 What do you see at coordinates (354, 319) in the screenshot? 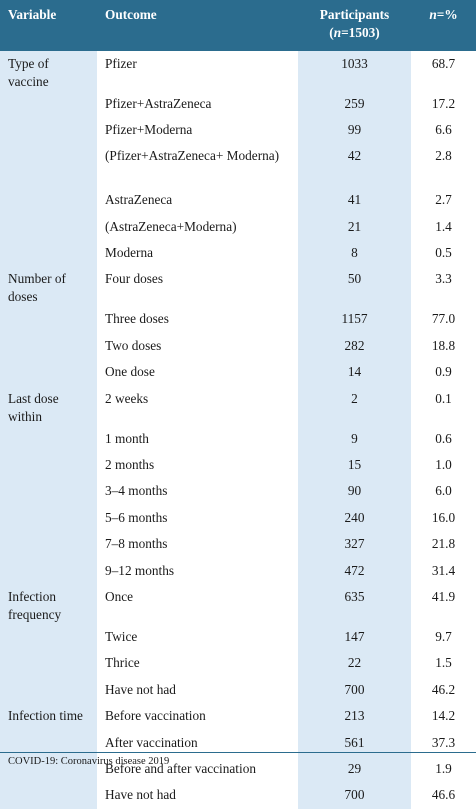
I see `participants-cell: 1157` at bounding box center [354, 319].